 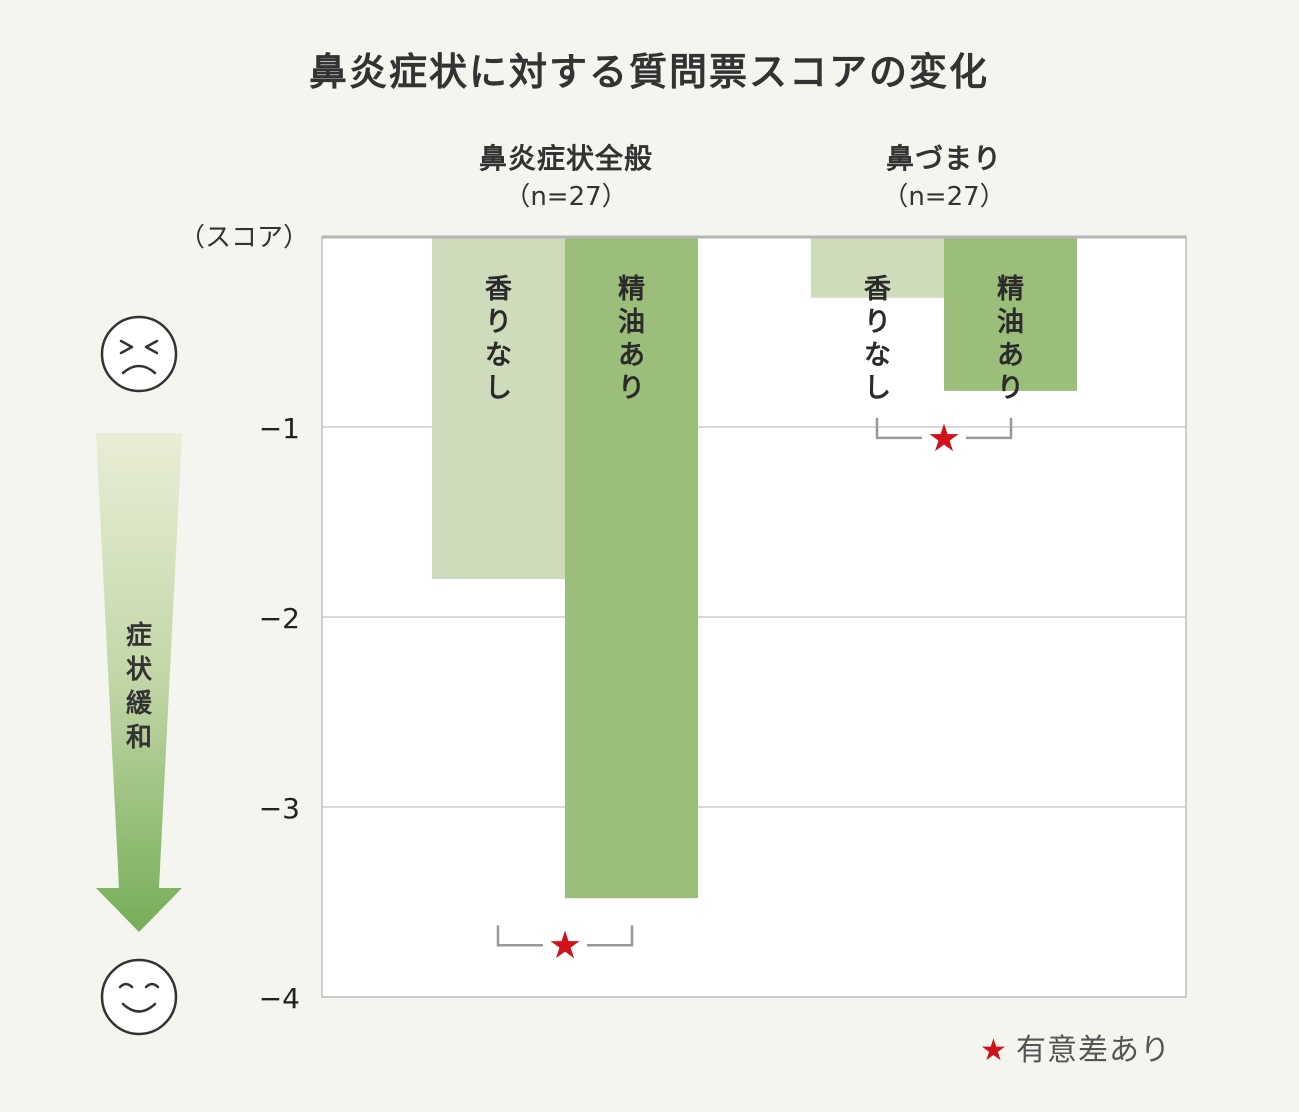 I want to click on label-layer: 香りなし 香りなし 精油あり 精油あり, so click(x=754, y=339).